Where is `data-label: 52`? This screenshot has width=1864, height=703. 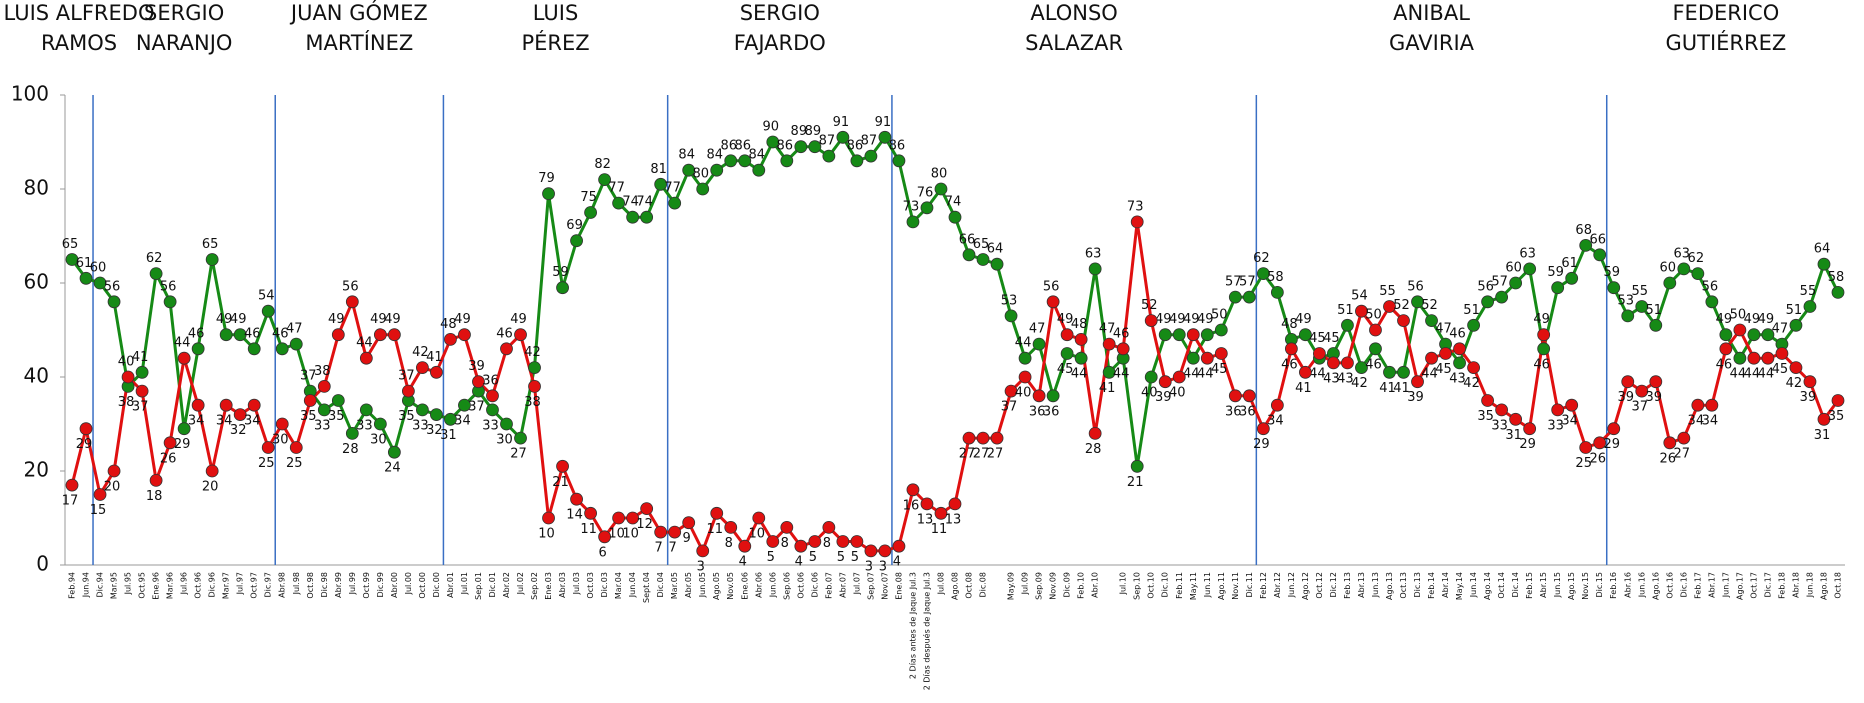
data-label: 52 is located at coordinates (1401, 305).